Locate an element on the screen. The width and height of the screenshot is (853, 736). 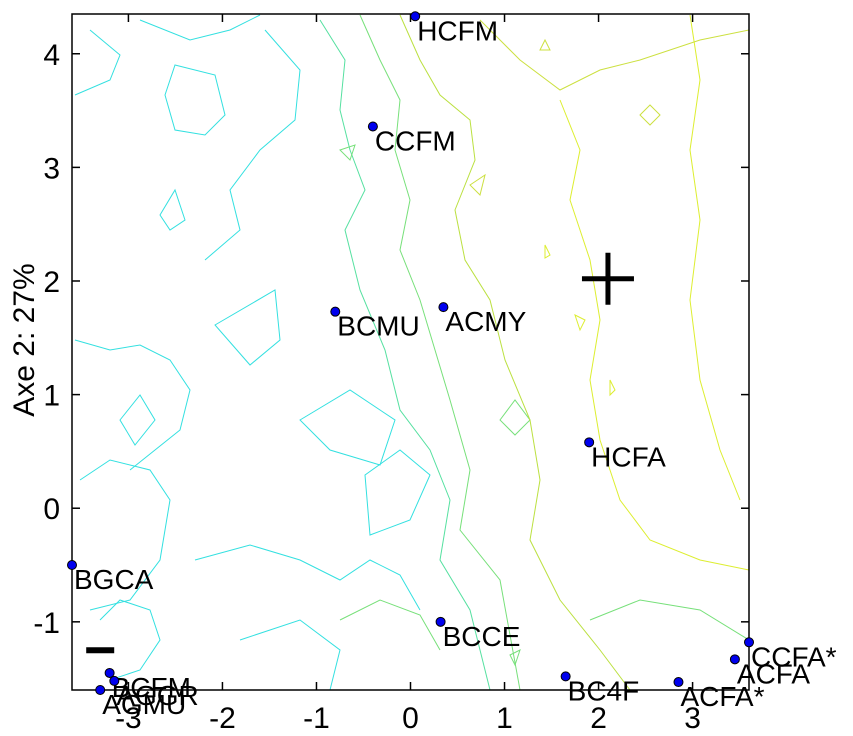
data-point-bcfm: BCFM is located at coordinates (147, 685).